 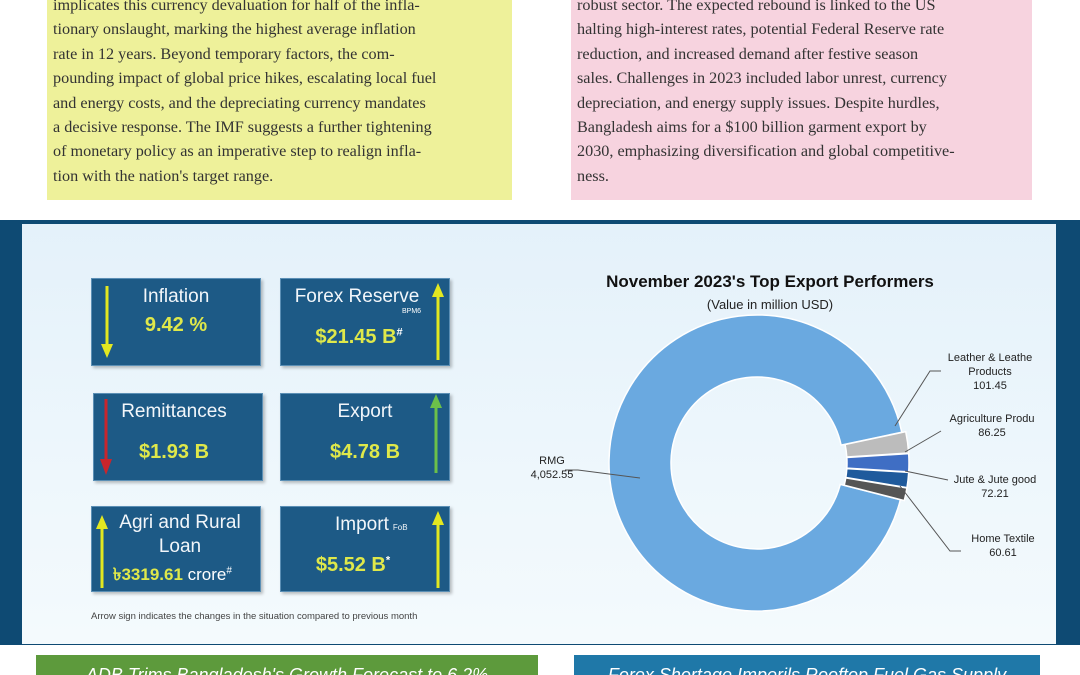 I want to click on forex-title: Forex Reserve, so click(x=357, y=296).